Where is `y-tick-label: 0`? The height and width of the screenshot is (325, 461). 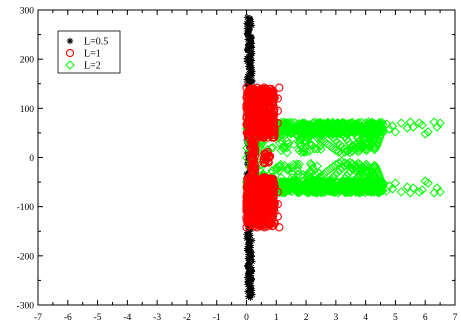 y-tick-label: 0 is located at coordinates (31, 159).